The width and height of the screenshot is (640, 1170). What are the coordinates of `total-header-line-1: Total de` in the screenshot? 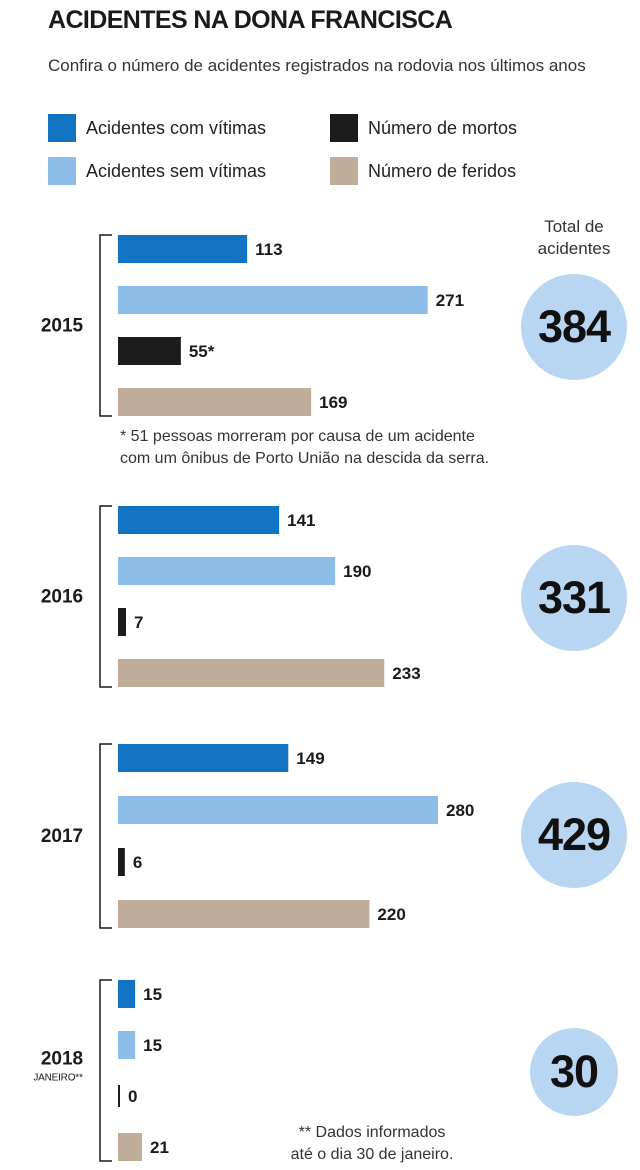 It's located at (574, 226).